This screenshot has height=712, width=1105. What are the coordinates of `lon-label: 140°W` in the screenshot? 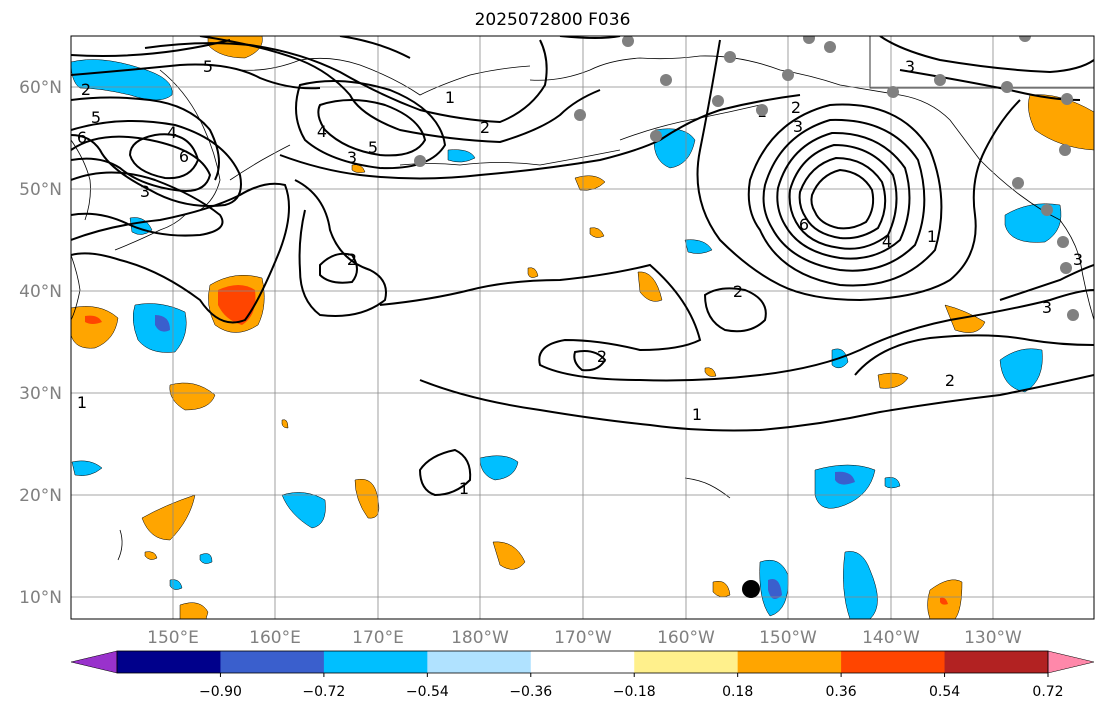 It's located at (891, 638).